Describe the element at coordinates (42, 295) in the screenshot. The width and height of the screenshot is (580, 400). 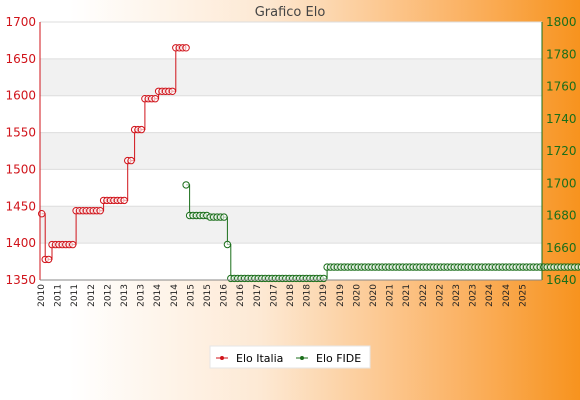
I see `x-tick-label: 2010` at that location.